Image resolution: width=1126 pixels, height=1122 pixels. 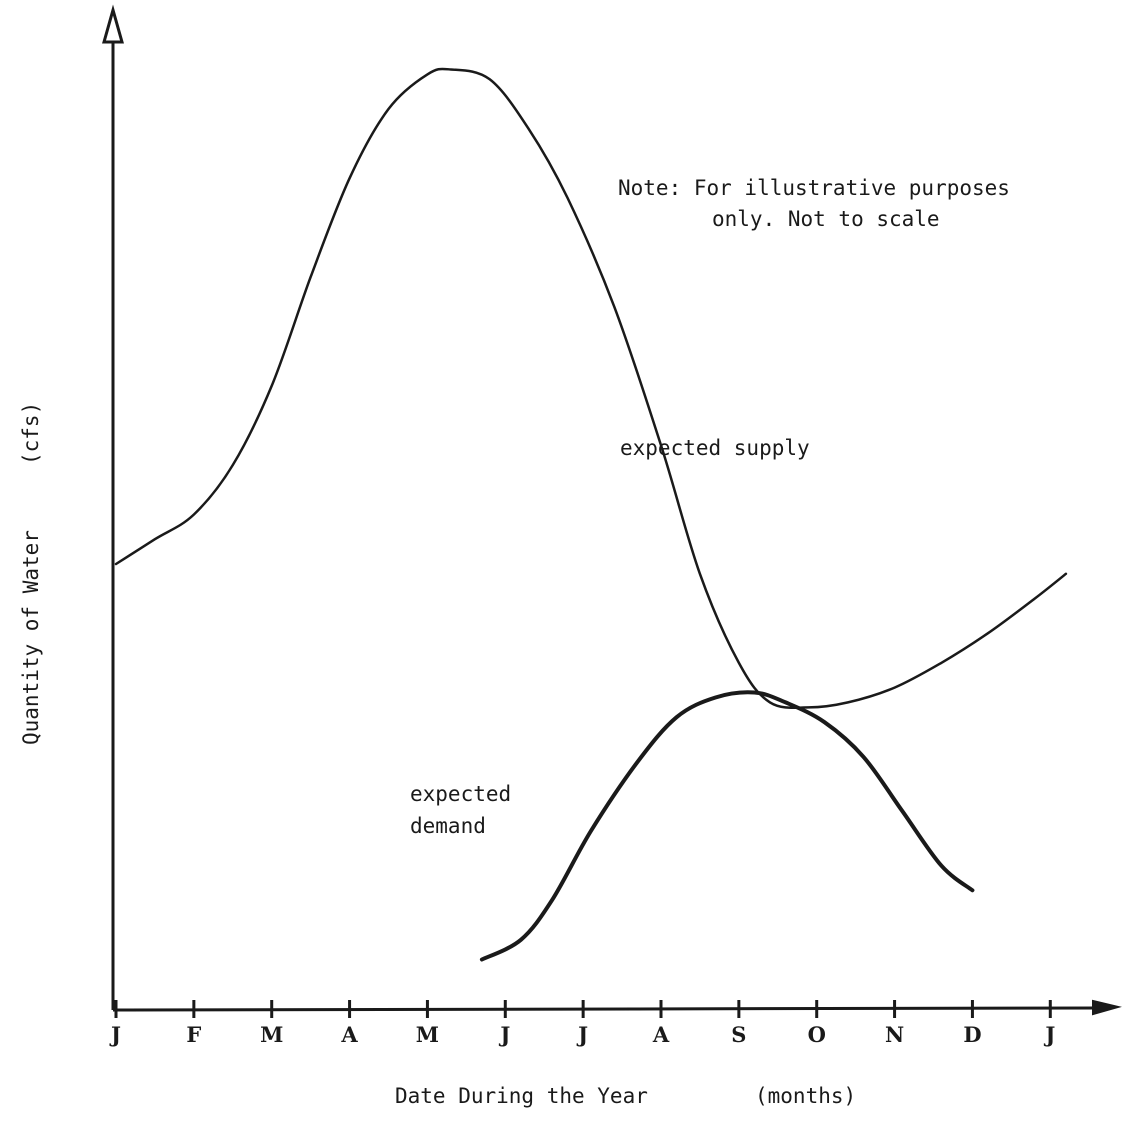 What do you see at coordinates (894, 1034) in the screenshot?
I see `x-tick-label: N` at bounding box center [894, 1034].